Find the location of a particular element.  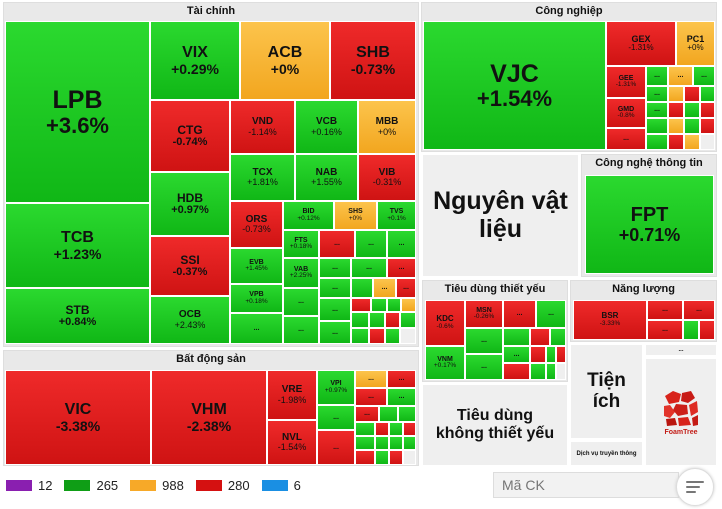

tile-shb: SHB -0.73% is located at coordinates (373, 60).